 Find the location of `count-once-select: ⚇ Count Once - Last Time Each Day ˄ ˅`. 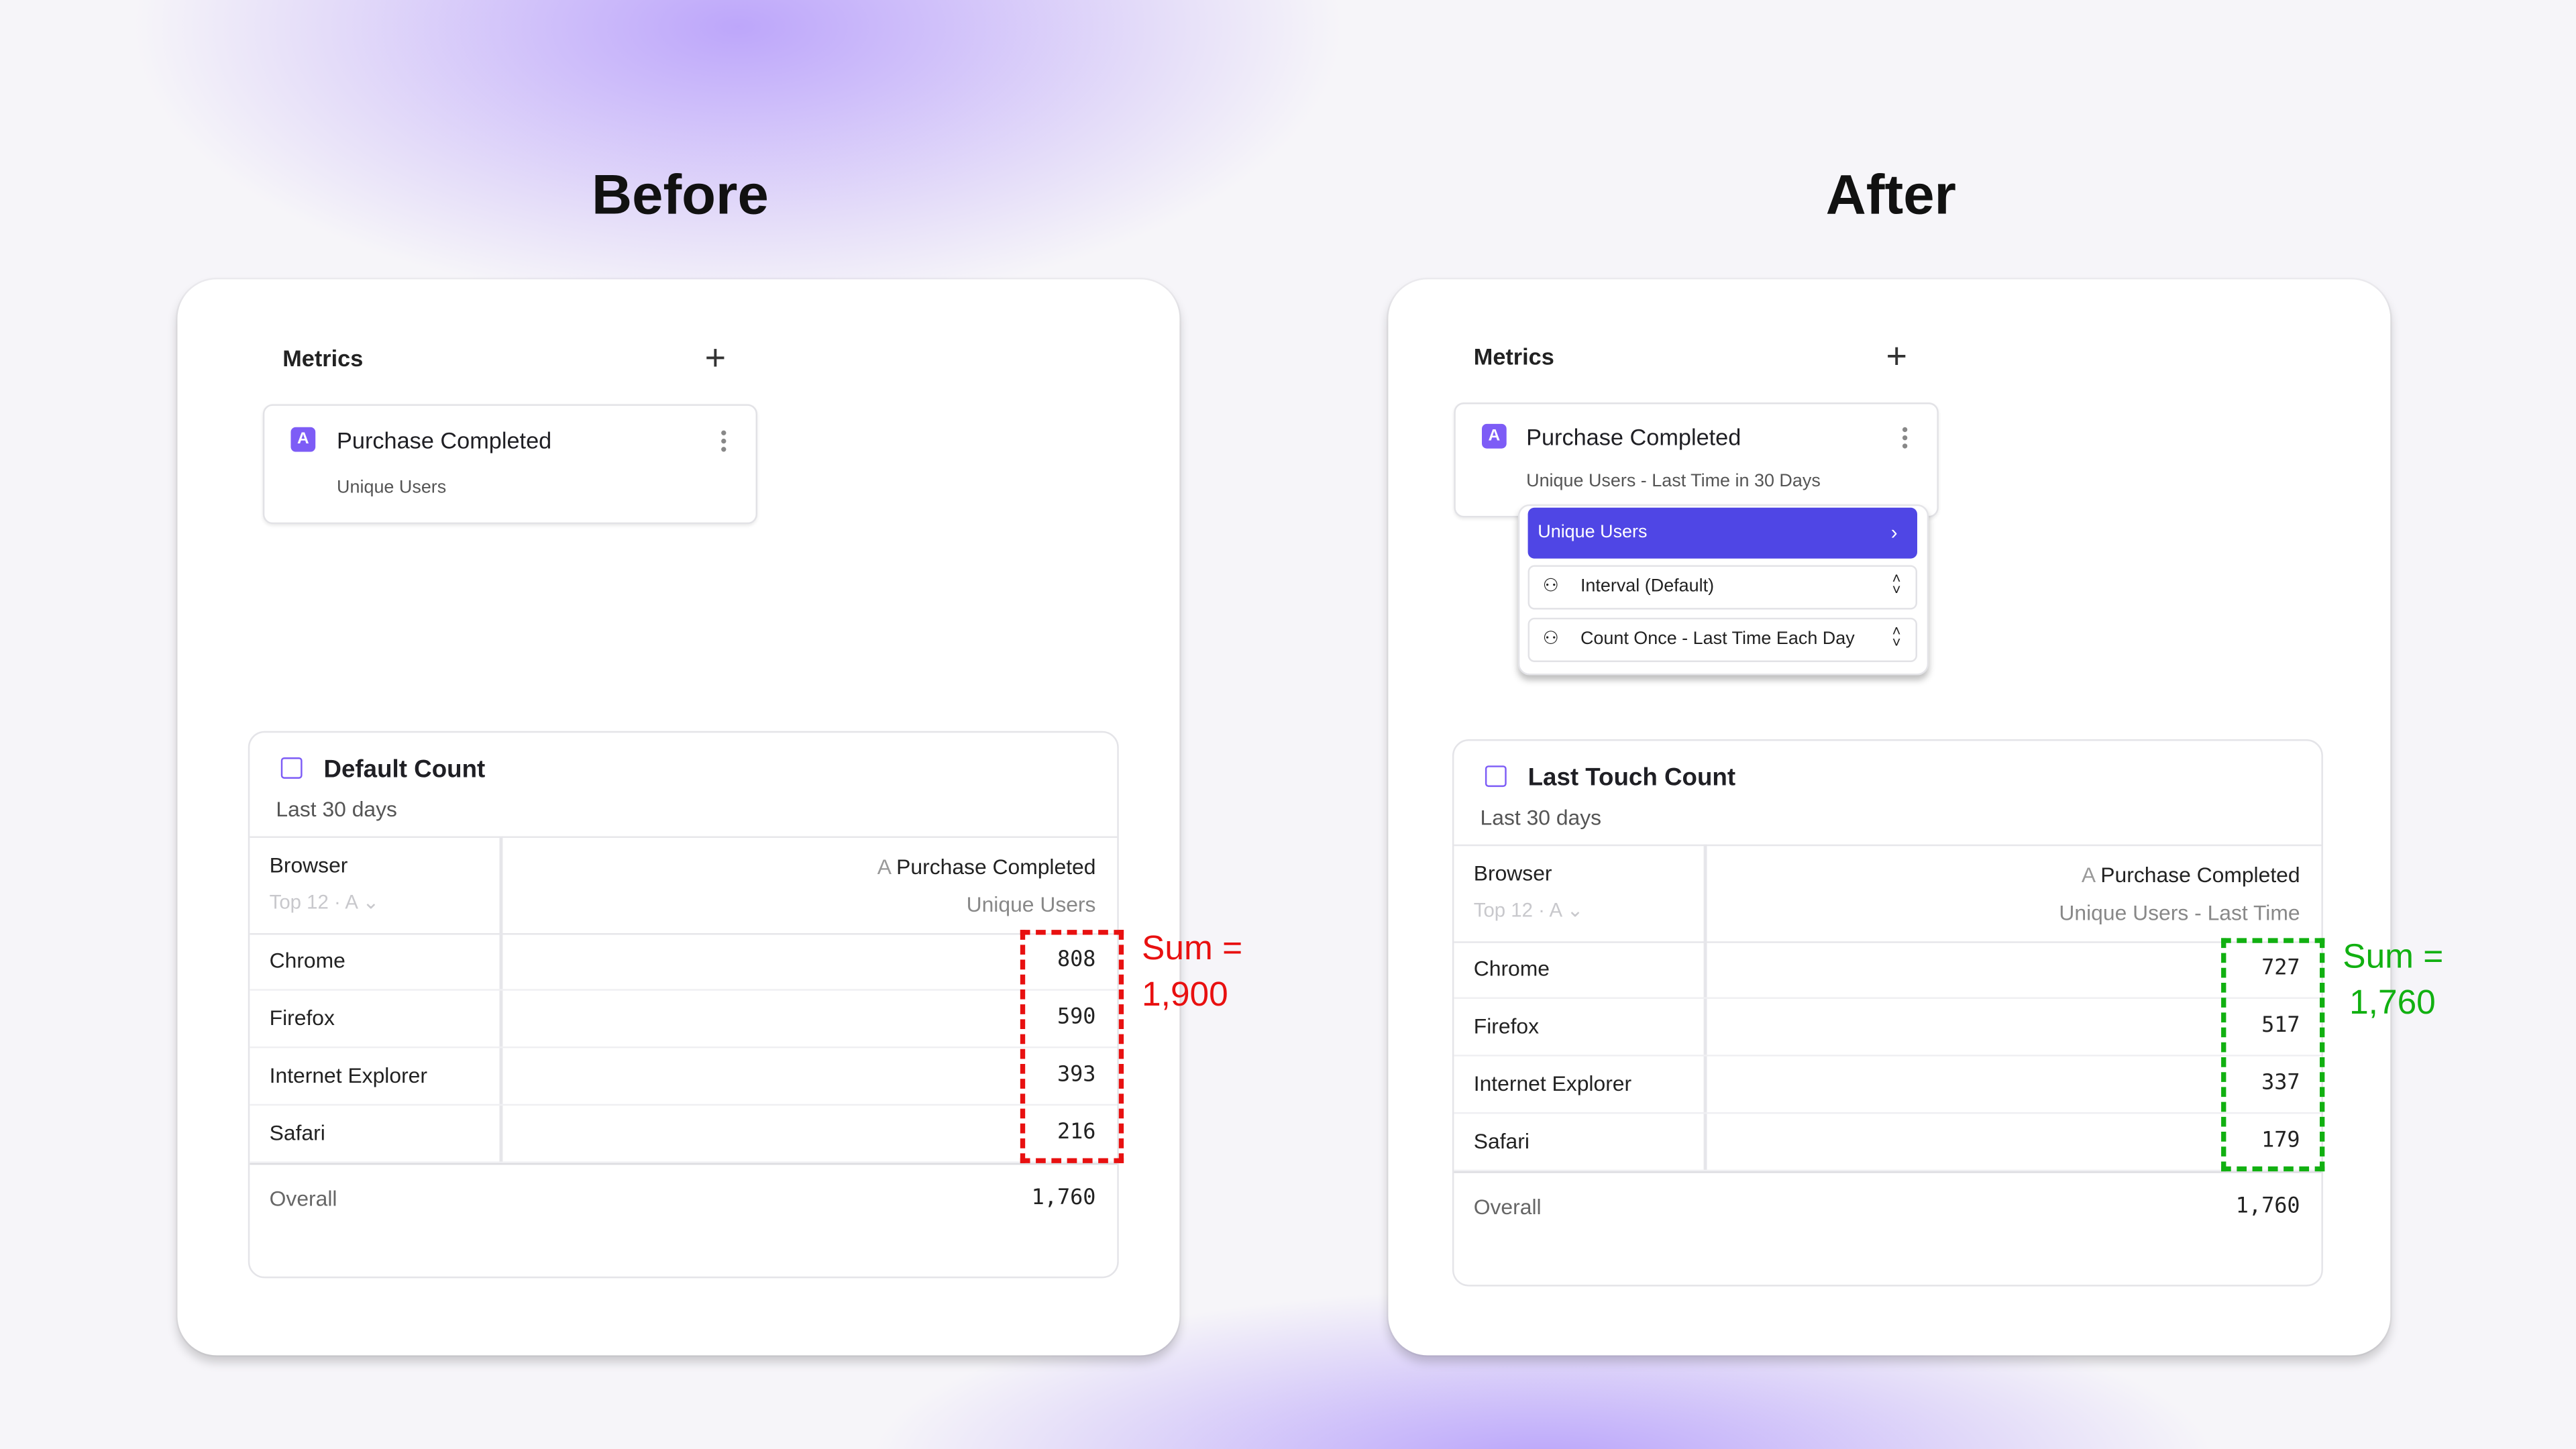

count-once-select: ⚇ Count Once - Last Time Each Day ˄ ˅ is located at coordinates (1722, 639).